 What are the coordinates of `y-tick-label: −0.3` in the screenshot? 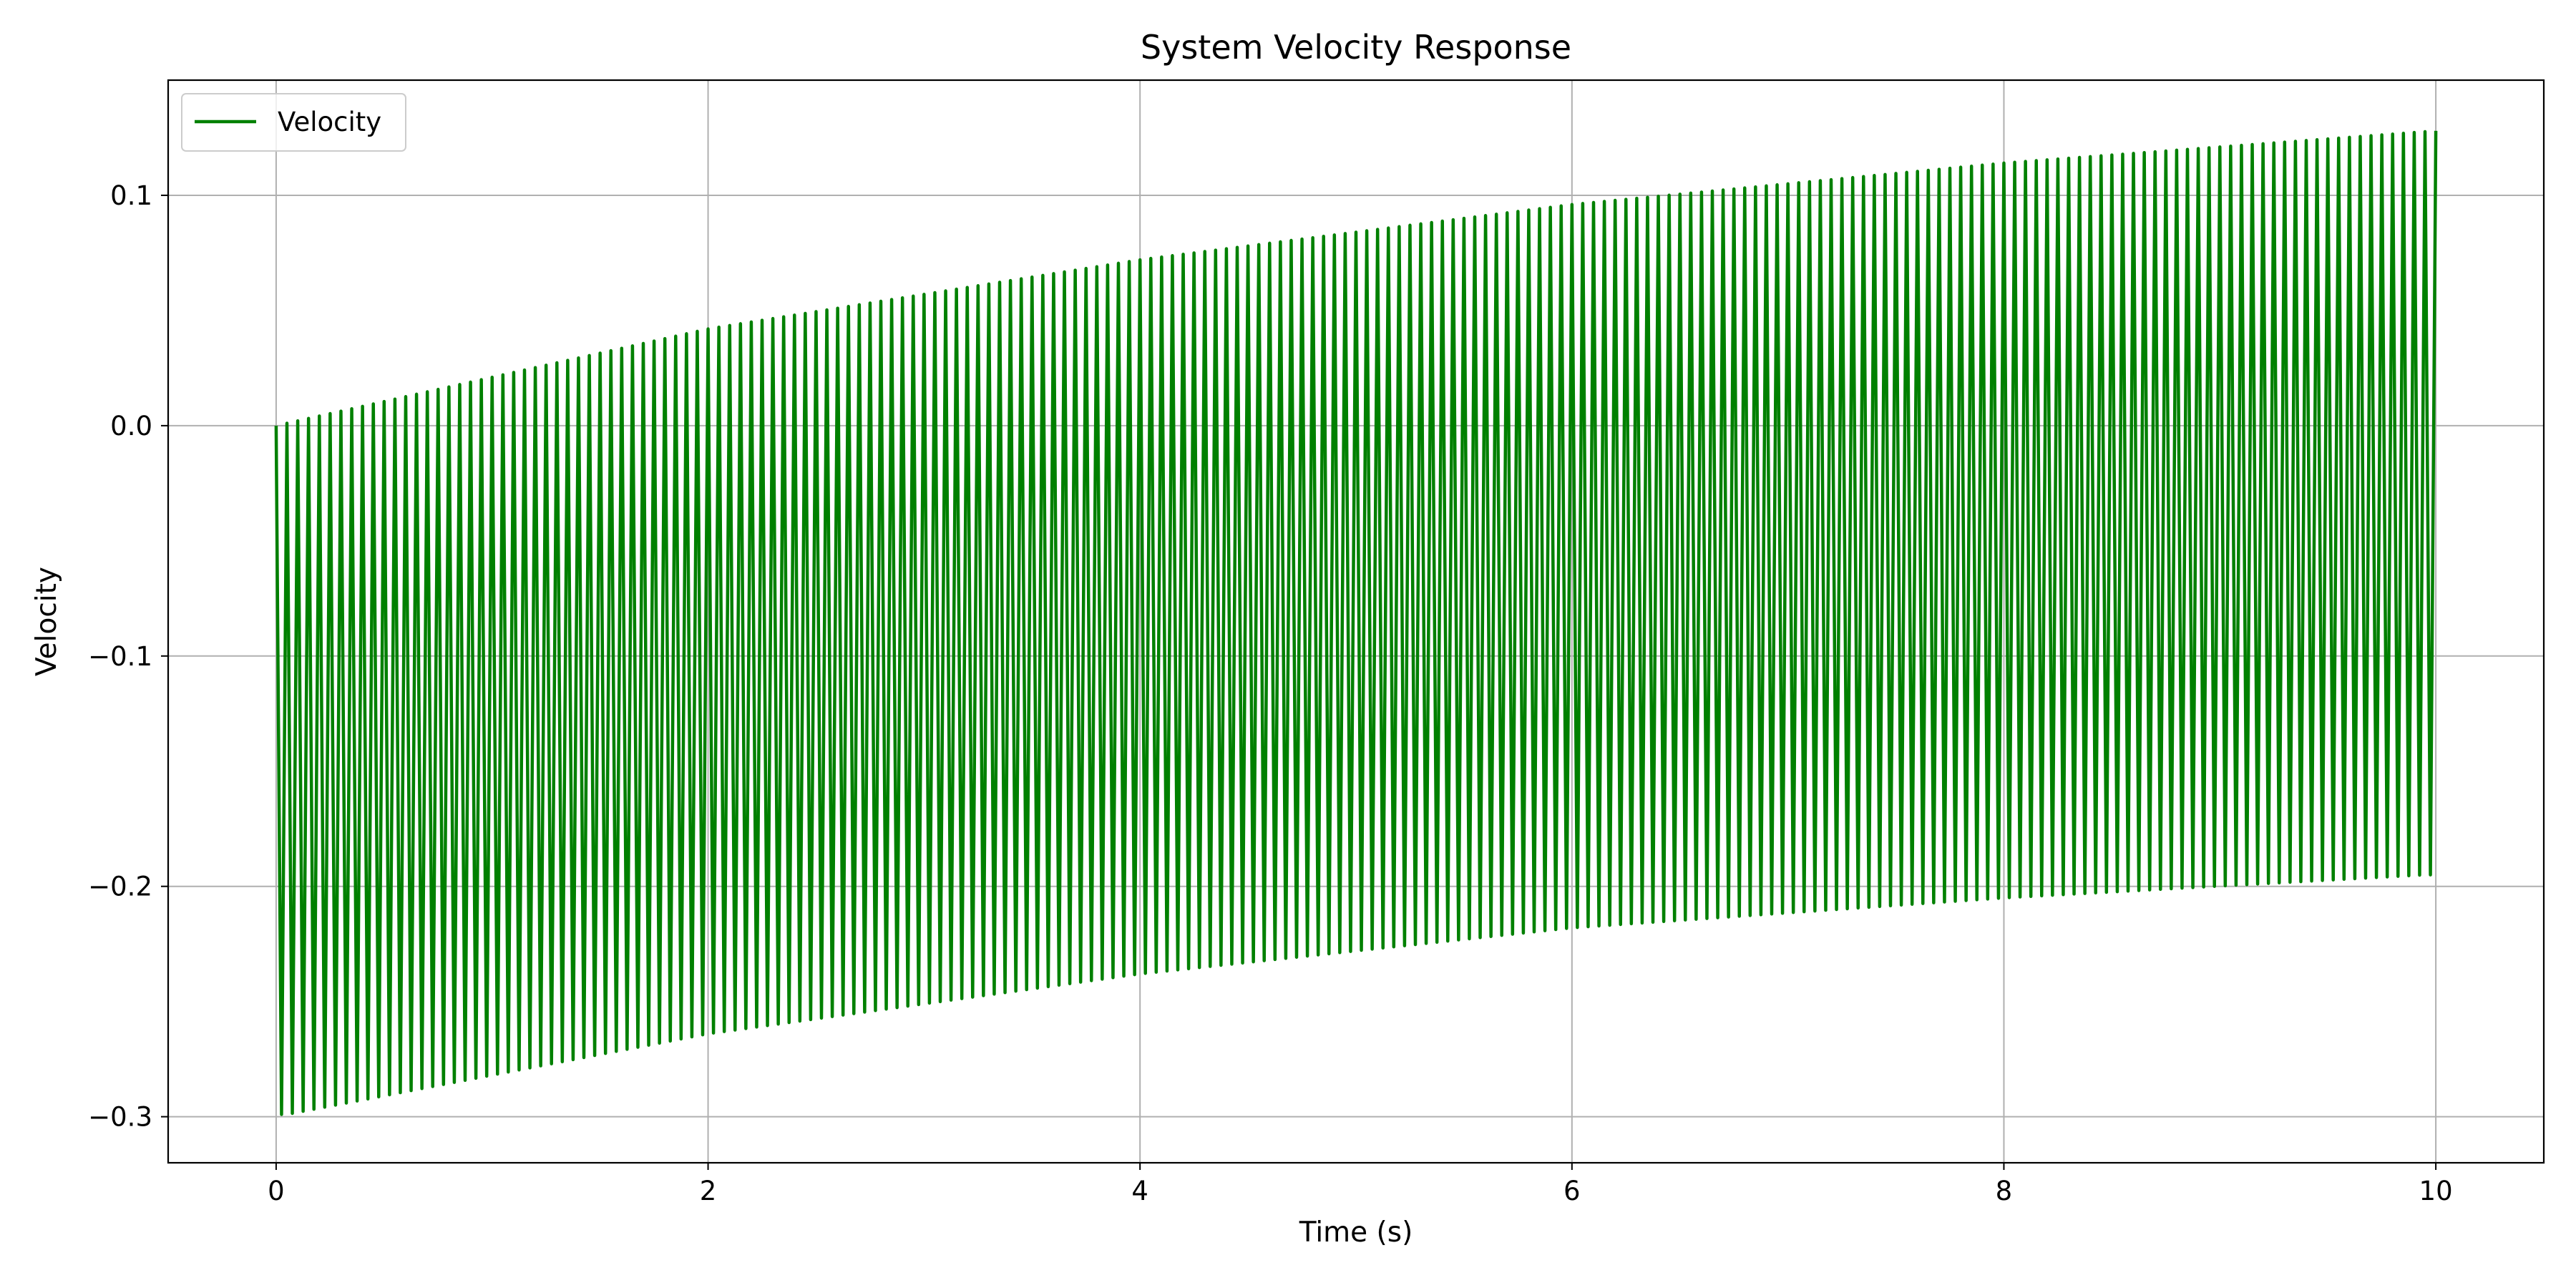 It's located at (120, 1117).